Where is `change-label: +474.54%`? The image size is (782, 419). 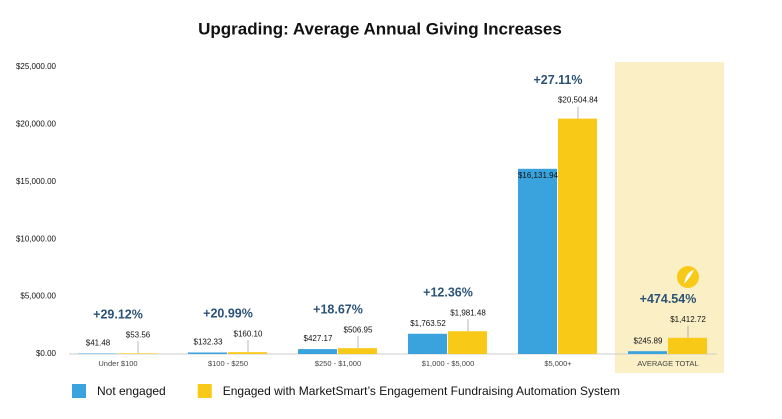 change-label: +474.54% is located at coordinates (668, 299).